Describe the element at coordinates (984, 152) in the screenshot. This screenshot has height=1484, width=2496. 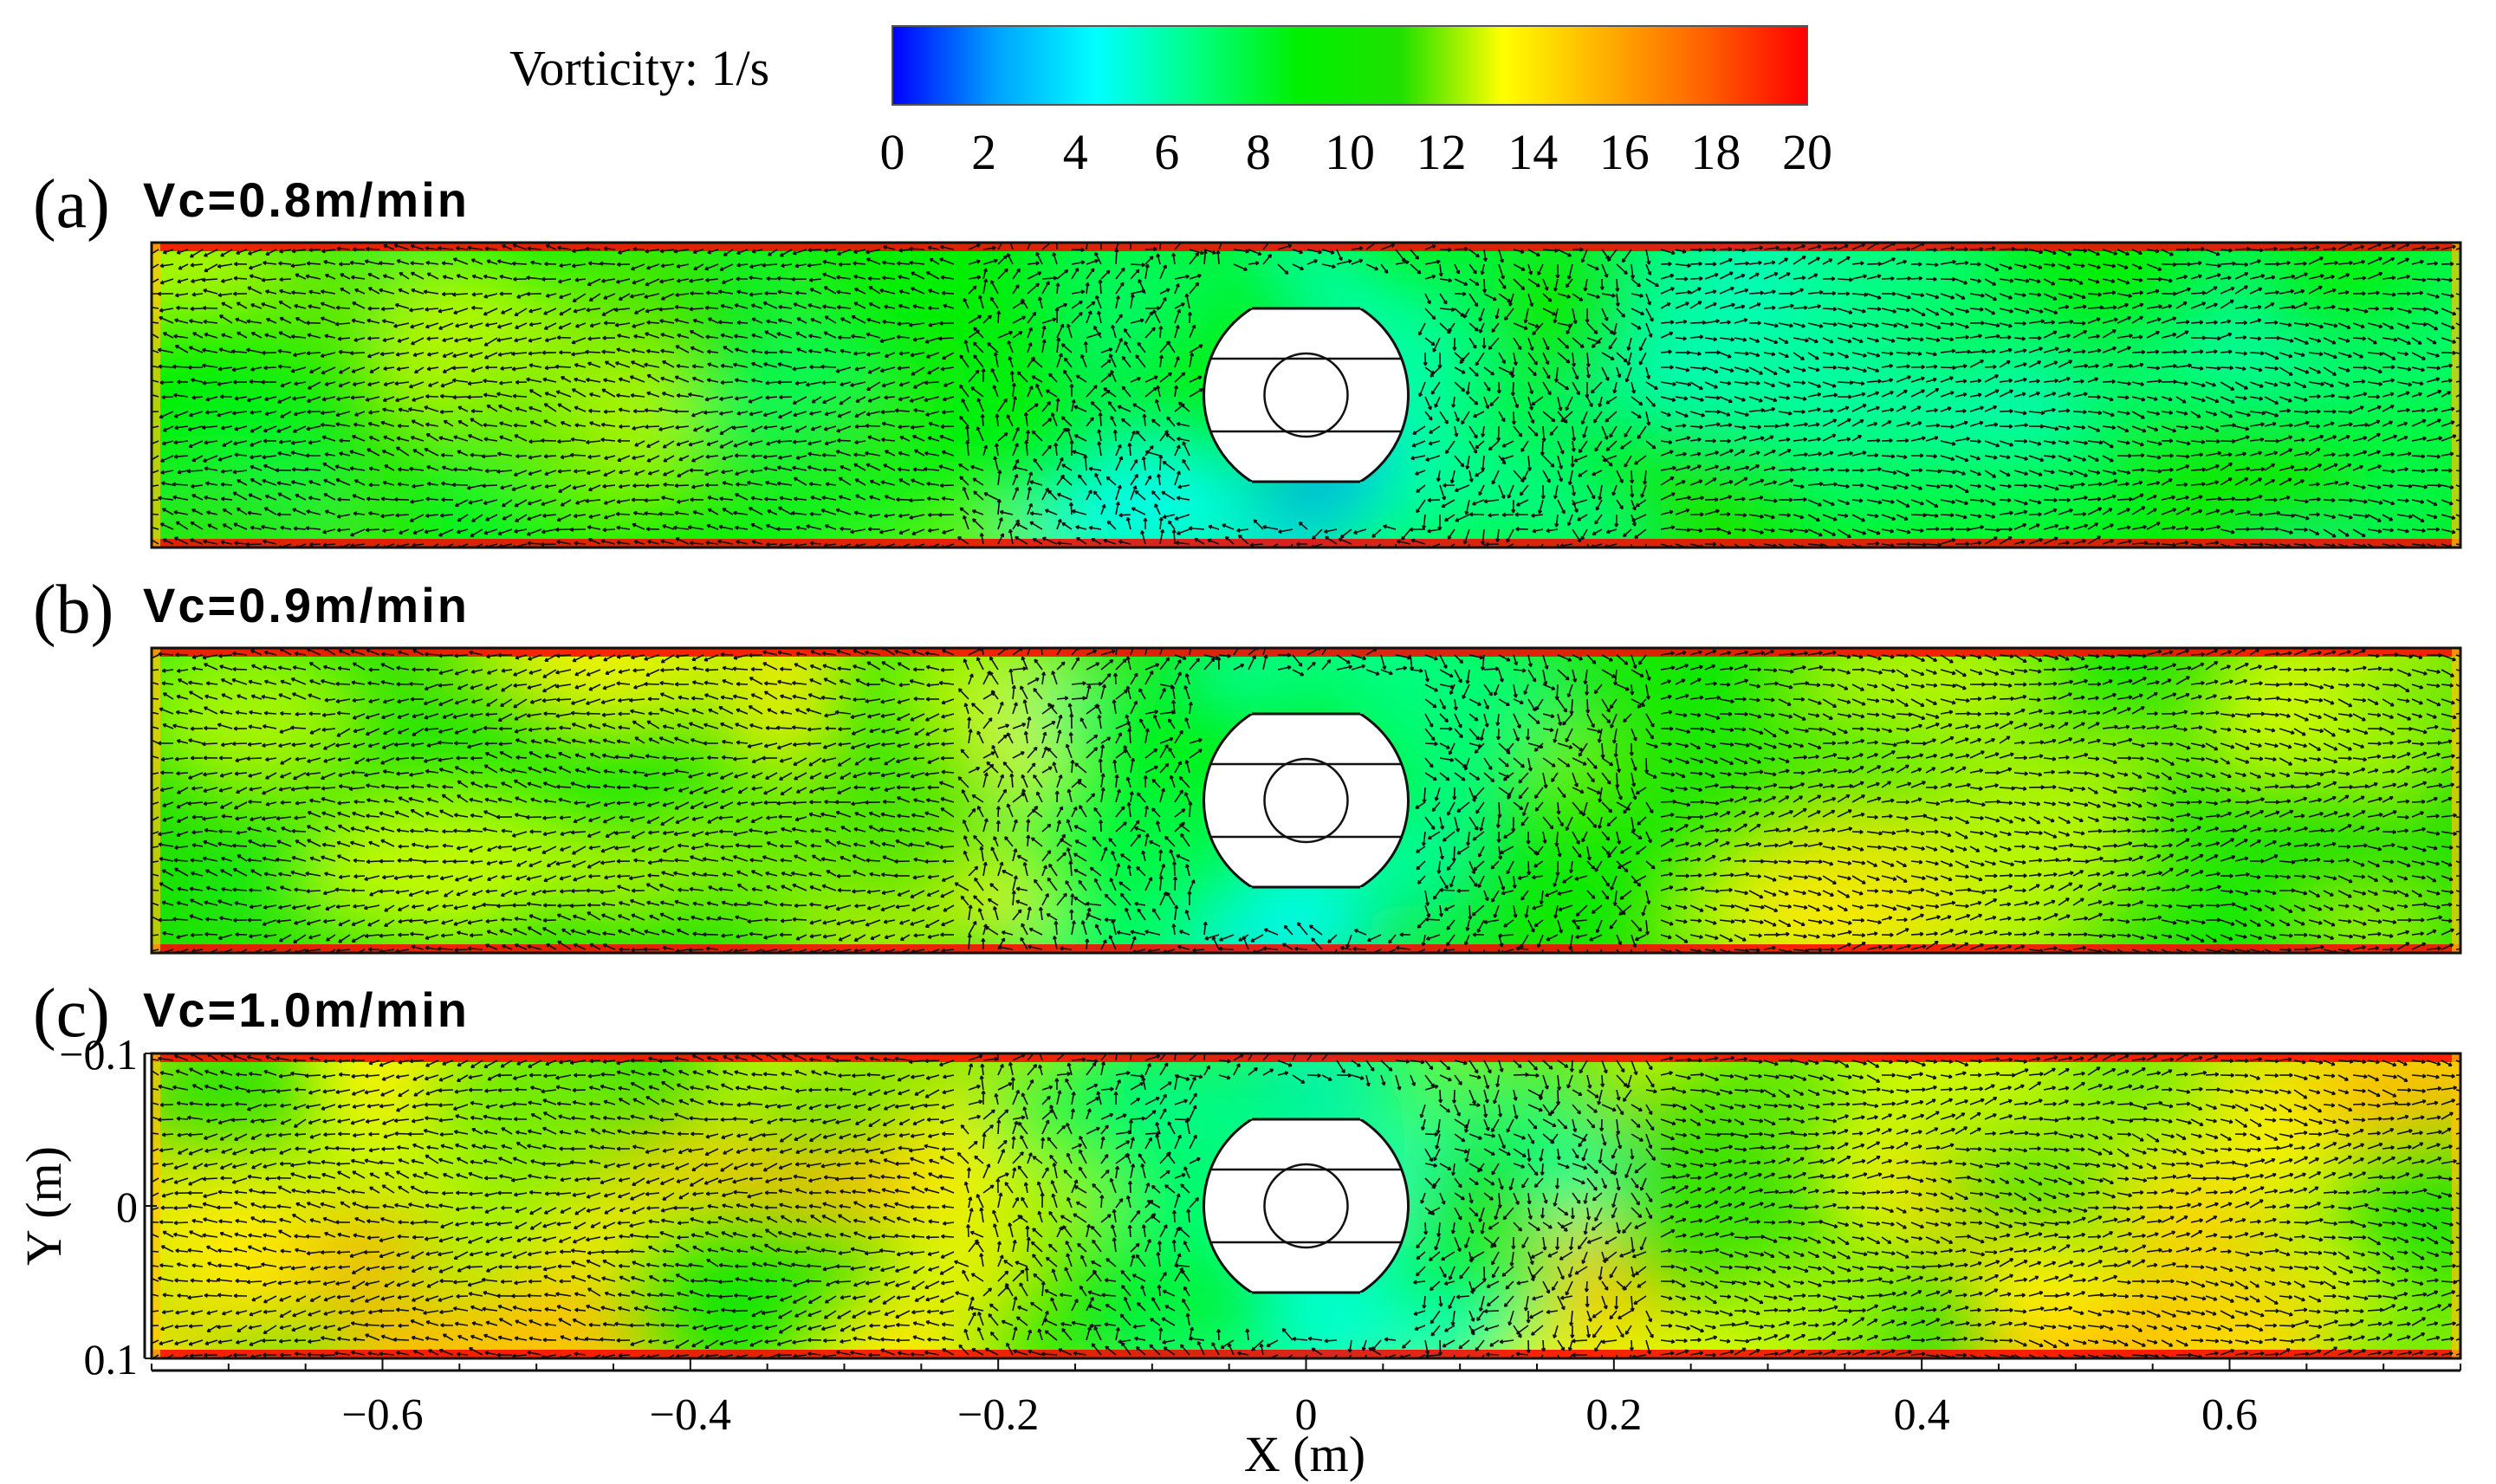
I see `colorbar-tick-label: 2` at that location.